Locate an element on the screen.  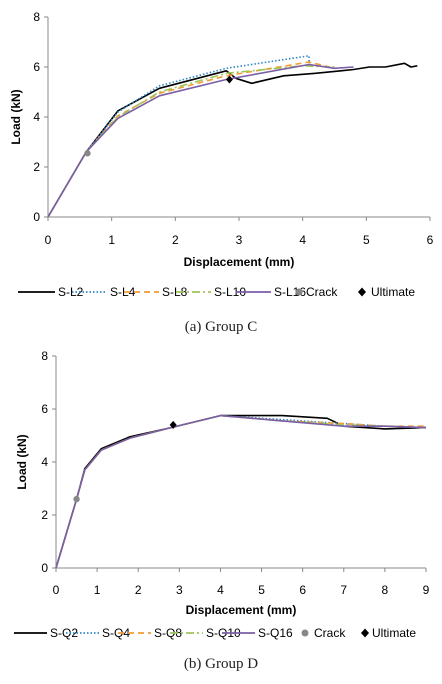
x-tick-label: 7 is located at coordinates (343, 590).